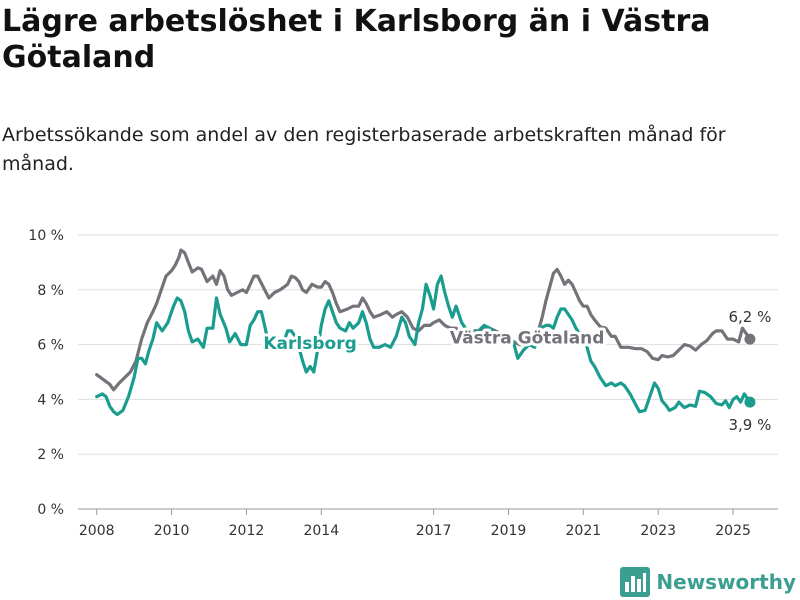 The height and width of the screenshot is (600, 800). I want to click on x-tick-label: 2025, so click(733, 531).